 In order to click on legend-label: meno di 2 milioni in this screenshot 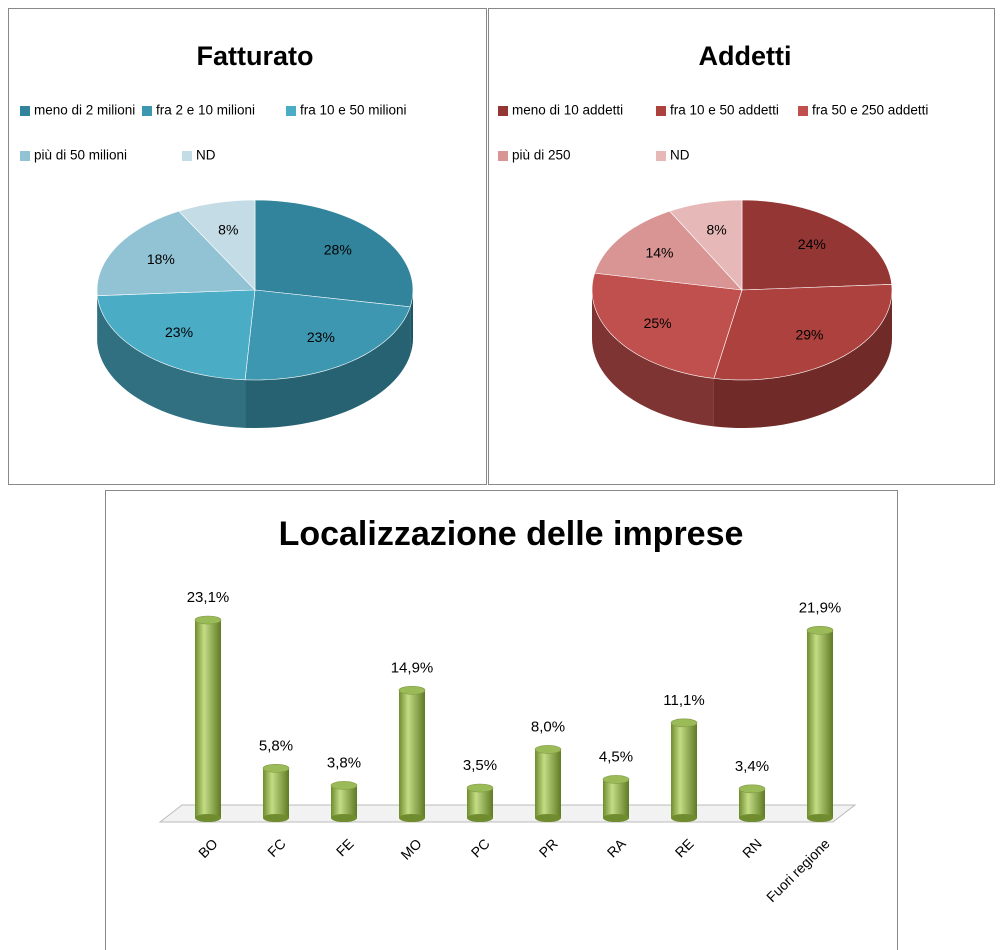, I will do `click(84, 110)`.